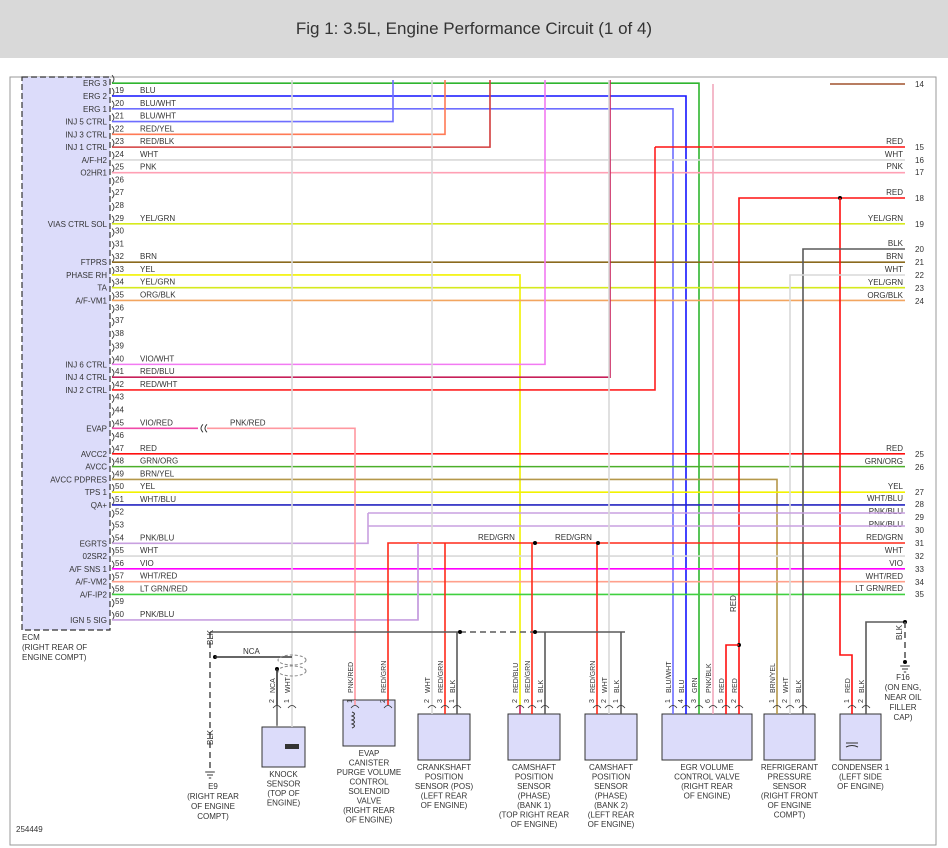 The image size is (948, 848). What do you see at coordinates (119, 410) in the screenshot?
I see `ecm-pin-number: 44` at bounding box center [119, 410].